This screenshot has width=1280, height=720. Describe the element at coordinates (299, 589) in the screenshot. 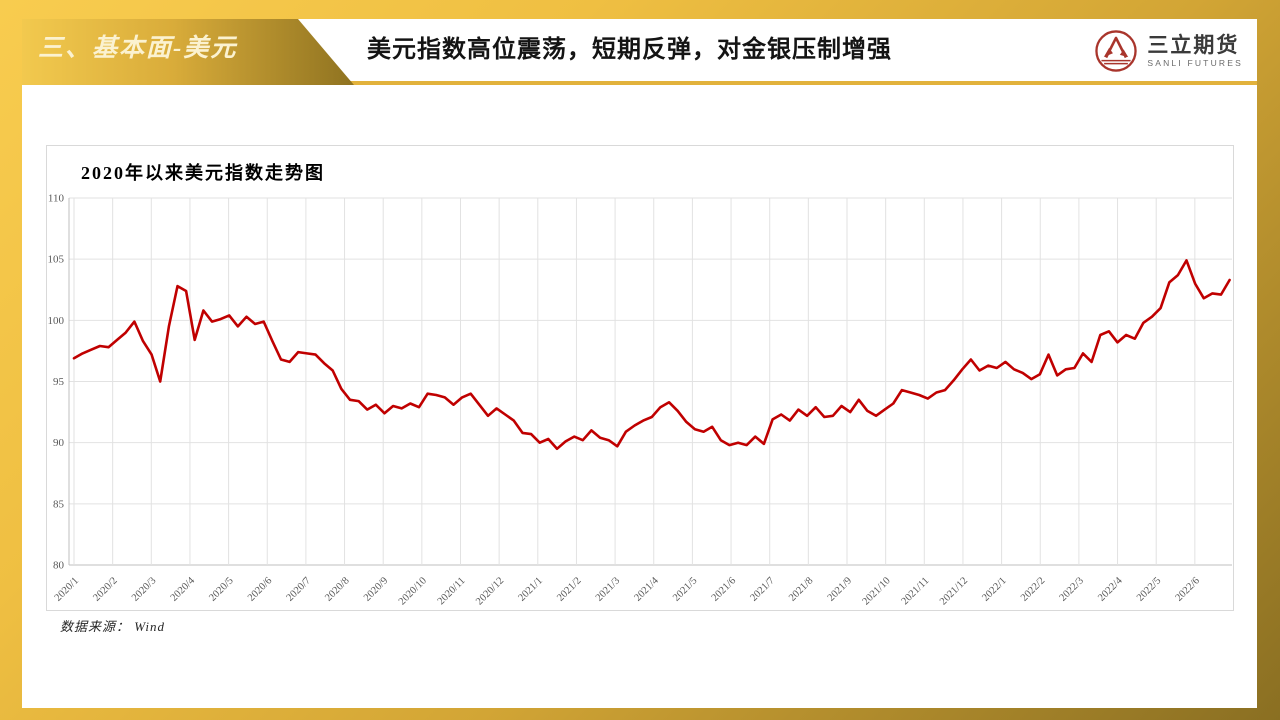

I see `svg-text: 2020/7` at that location.